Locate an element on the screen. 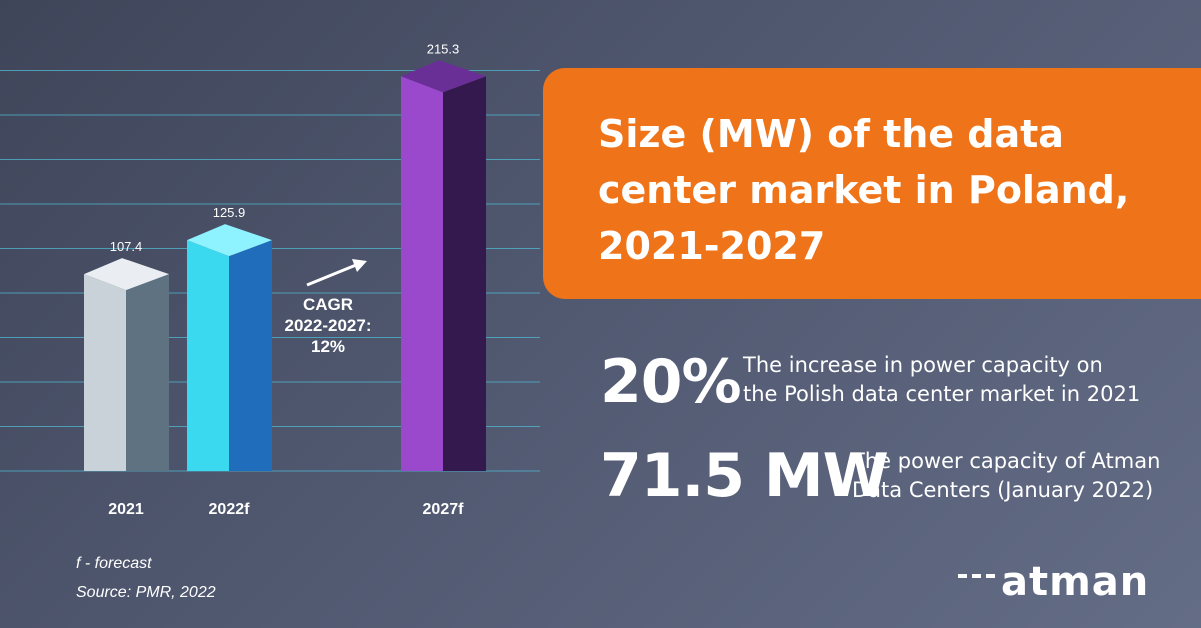 This screenshot has height=628, width=1201. cagr-arrow-shaft is located at coordinates (331, 275).